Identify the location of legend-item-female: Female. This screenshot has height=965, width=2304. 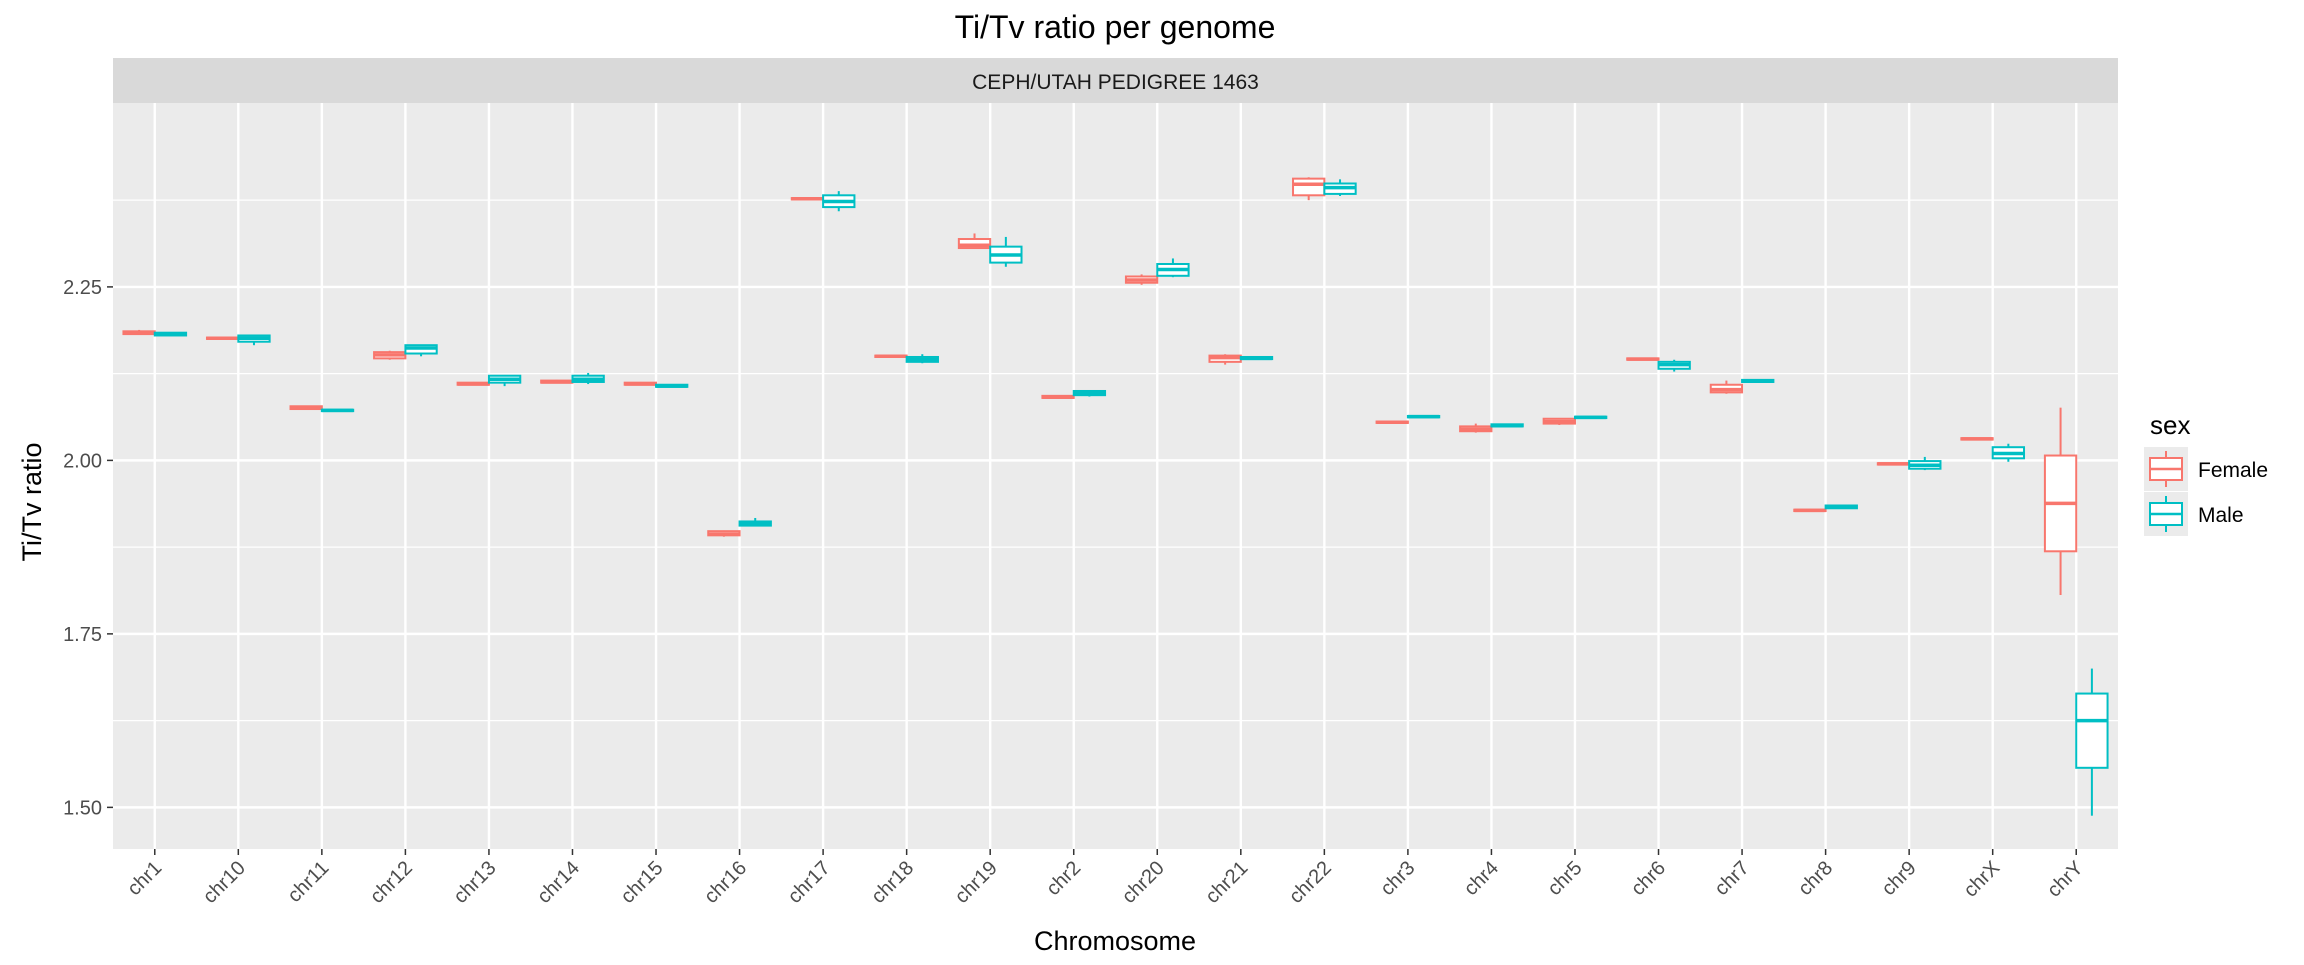
(2206, 469).